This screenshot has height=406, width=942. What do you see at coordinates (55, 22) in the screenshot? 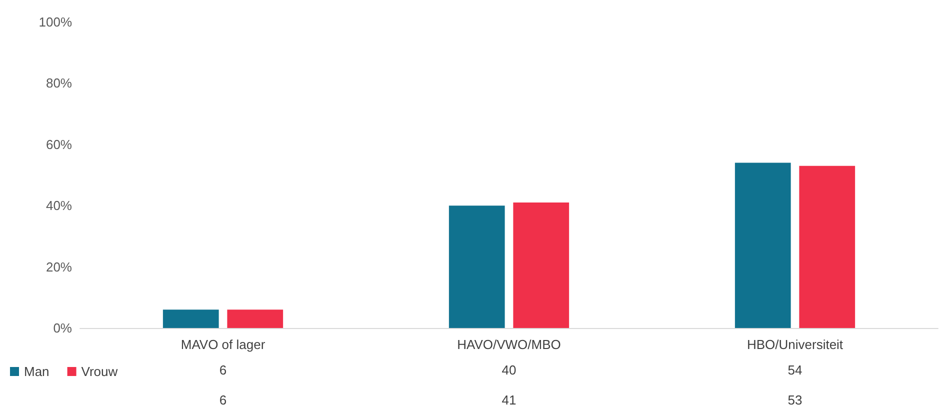
I see `y-tick-label: 100%` at bounding box center [55, 22].